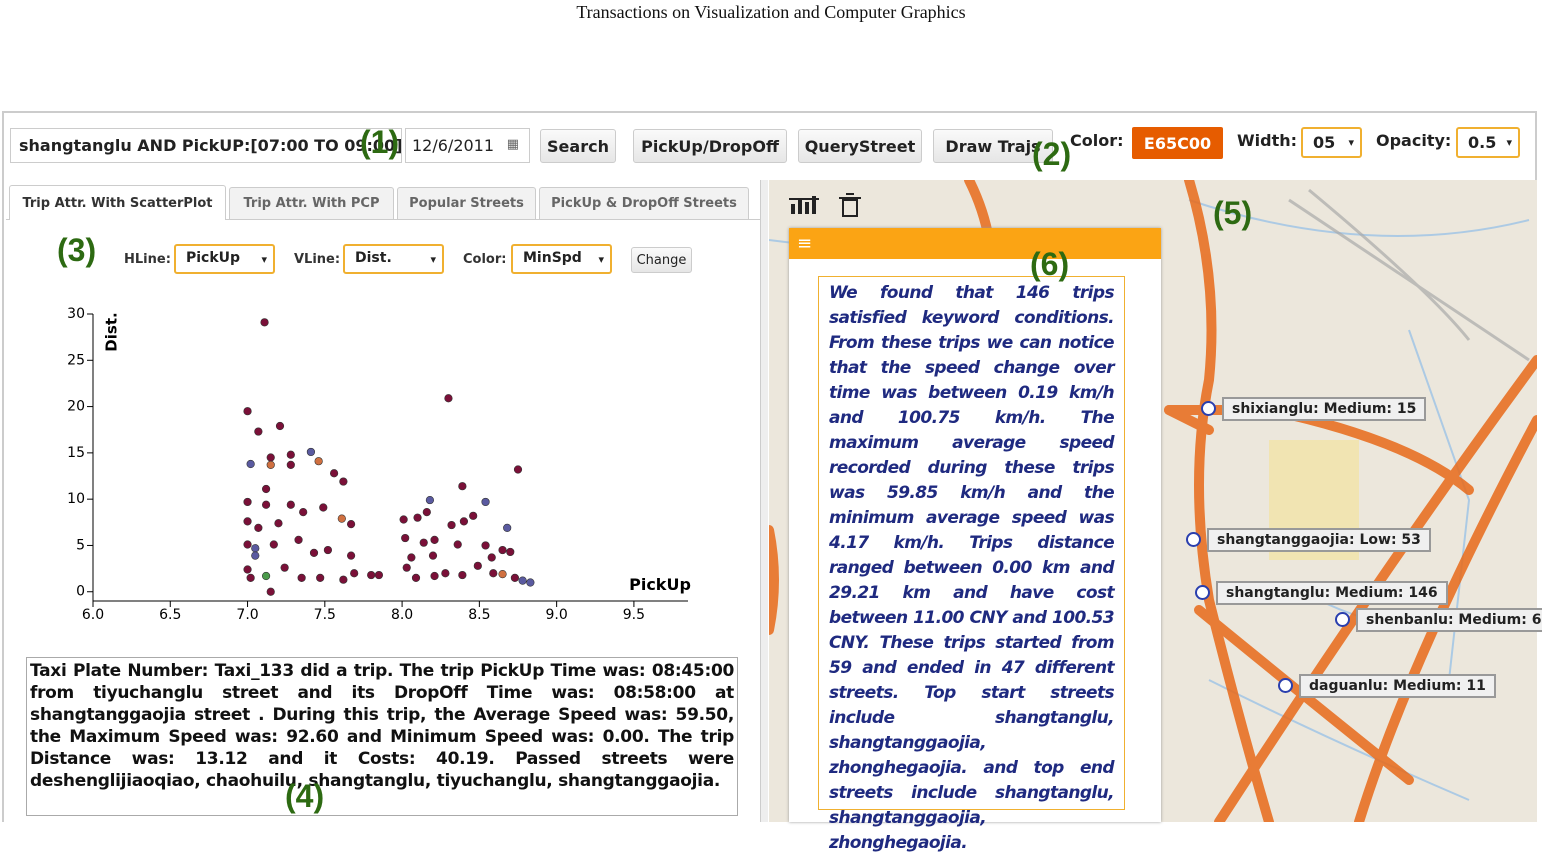 The image size is (1542, 856). I want to click on draw-trajs-button: Draw Trajs, so click(993, 146).